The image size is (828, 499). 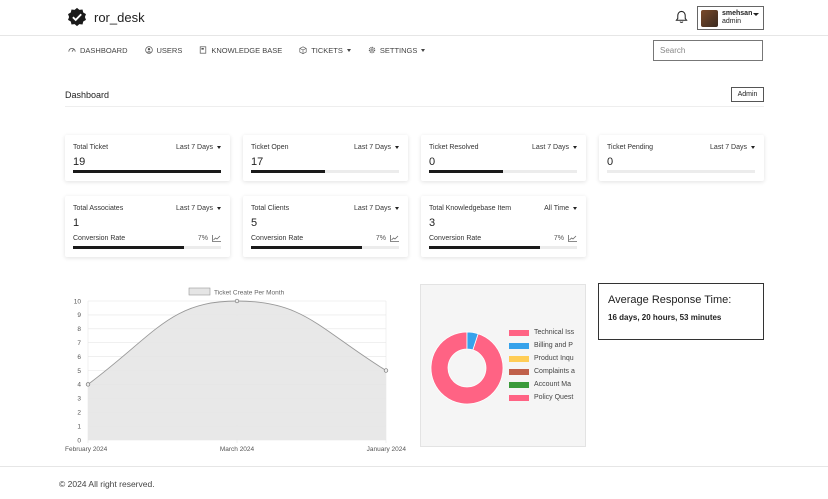 I want to click on x-tick-label: March 2024, so click(x=237, y=449).